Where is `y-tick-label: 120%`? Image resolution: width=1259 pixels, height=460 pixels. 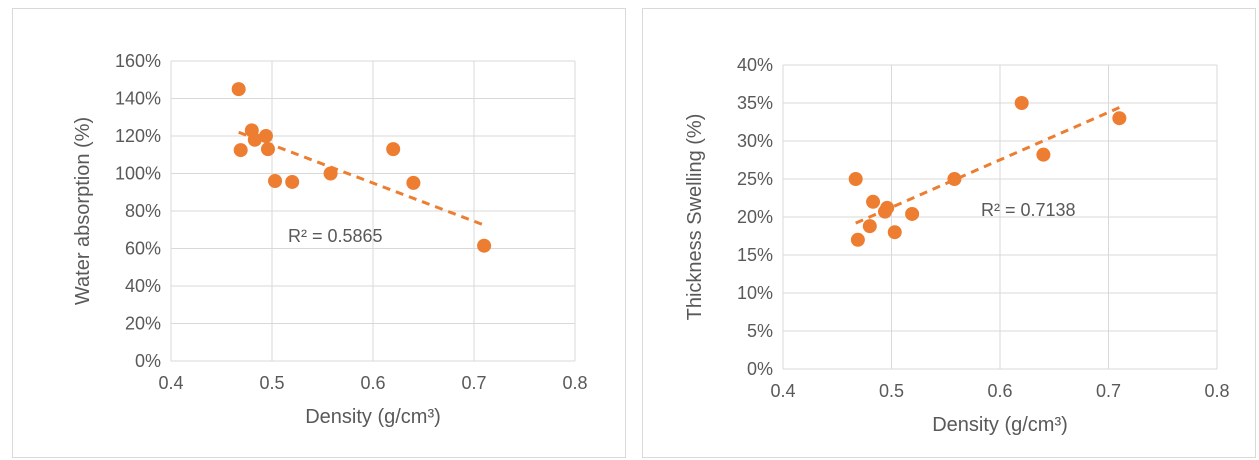 y-tick-label: 120% is located at coordinates (138, 136).